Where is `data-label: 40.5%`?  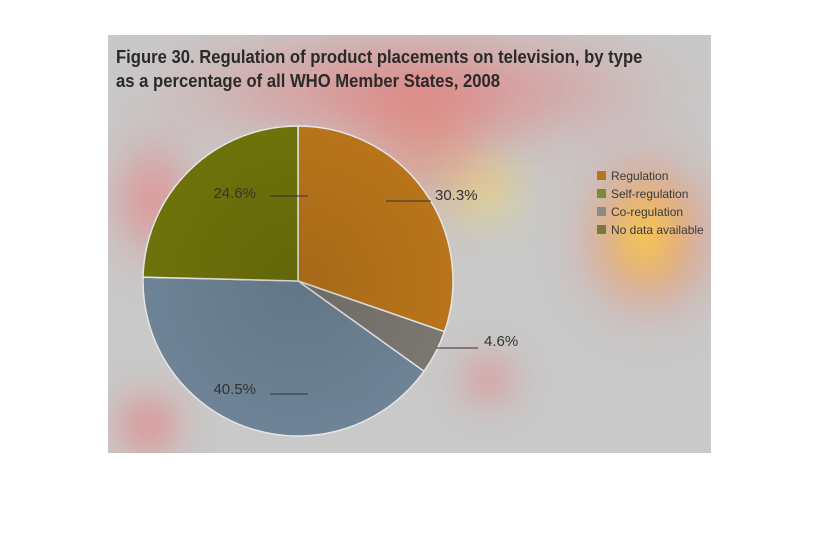
data-label: 40.5% is located at coordinates (234, 389).